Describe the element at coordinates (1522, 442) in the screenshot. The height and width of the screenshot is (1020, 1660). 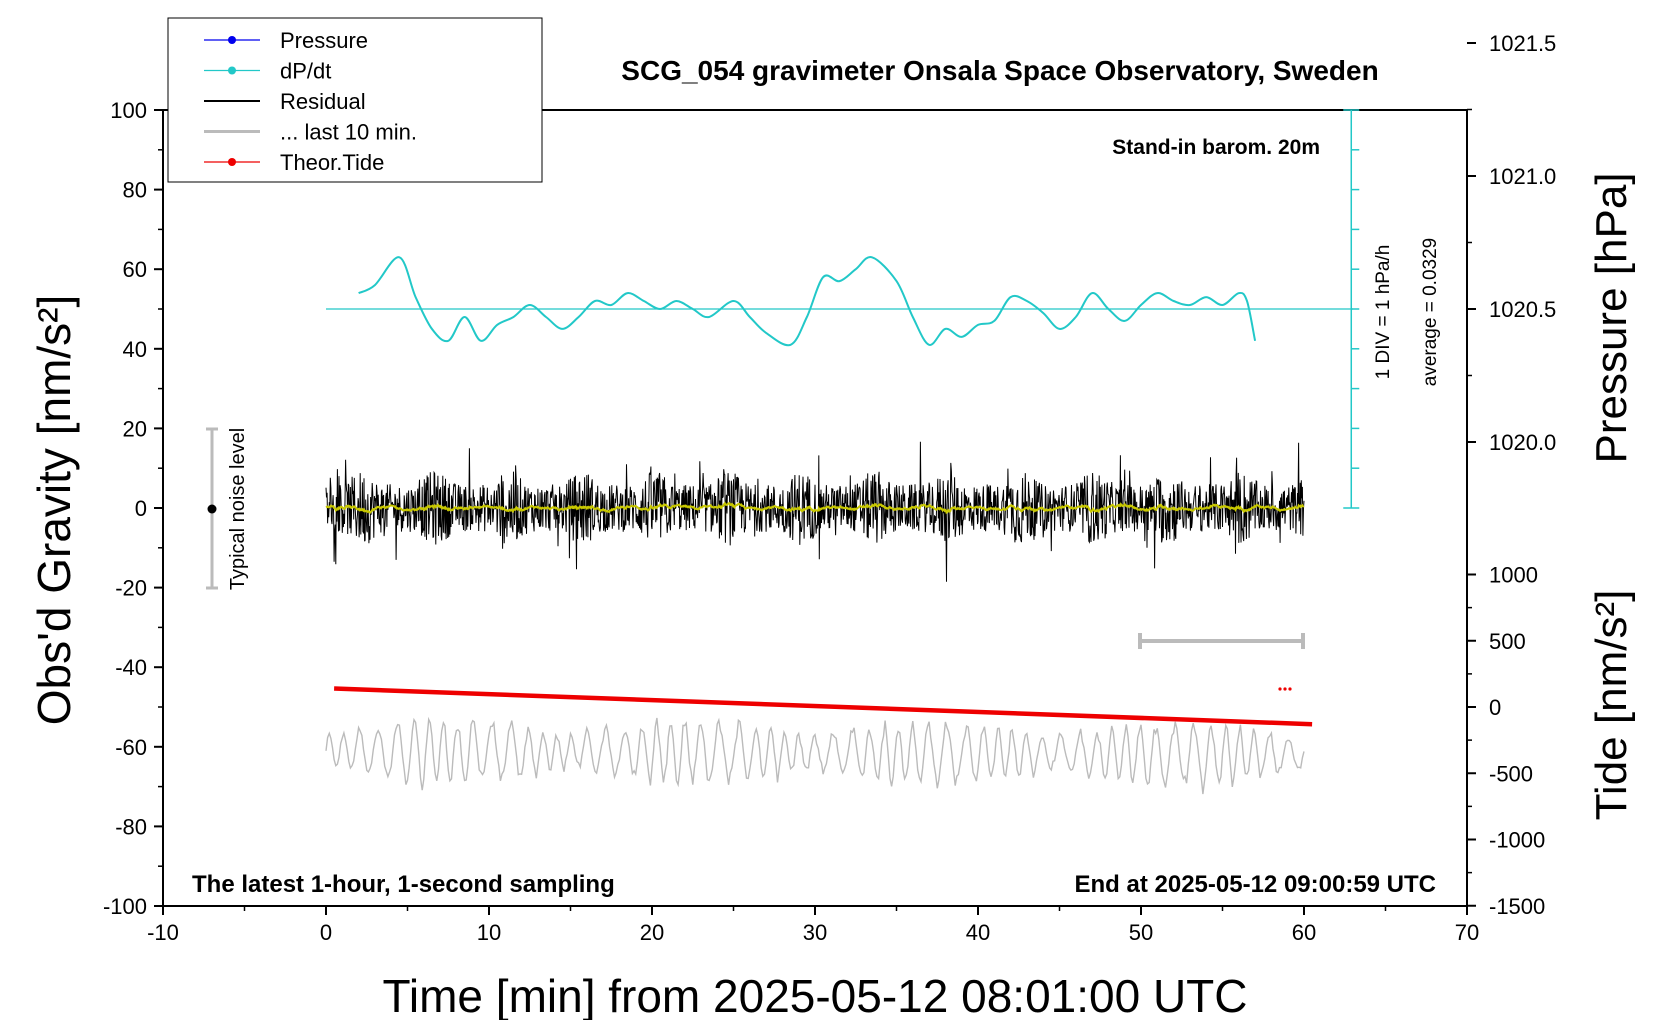
I see `pressure-tick-label: 1020.0` at that location.